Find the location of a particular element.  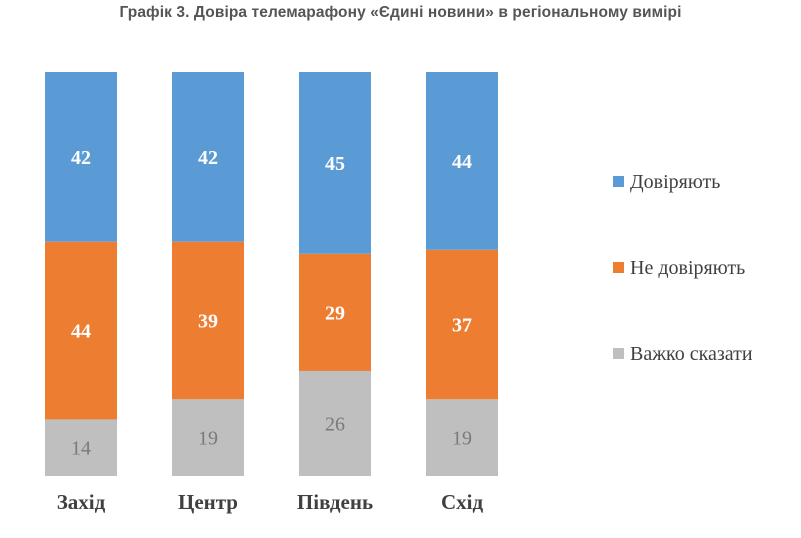

data-label-важко-сказати-3: 26 is located at coordinates (335, 424).